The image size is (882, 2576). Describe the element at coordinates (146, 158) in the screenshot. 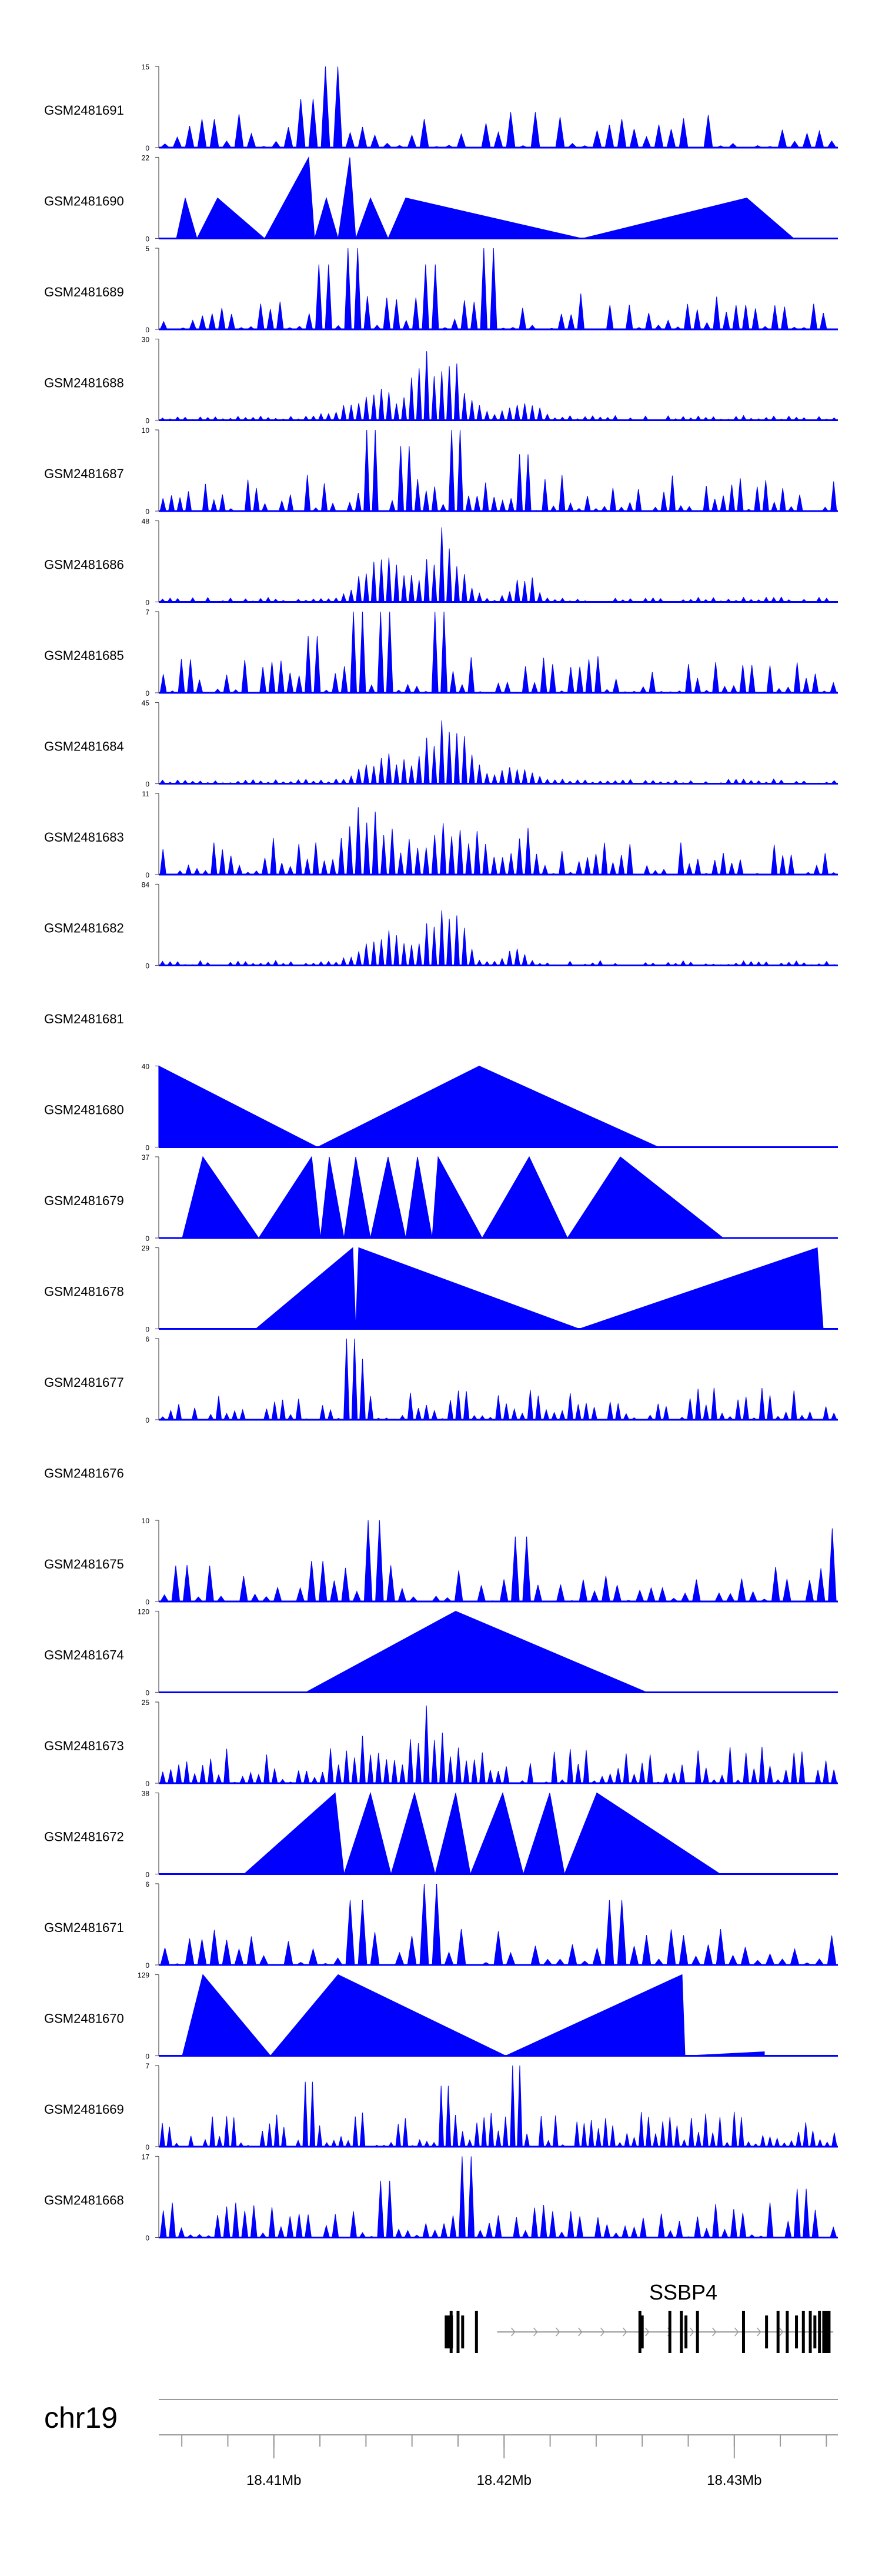

I see `y-max-label: 22` at that location.